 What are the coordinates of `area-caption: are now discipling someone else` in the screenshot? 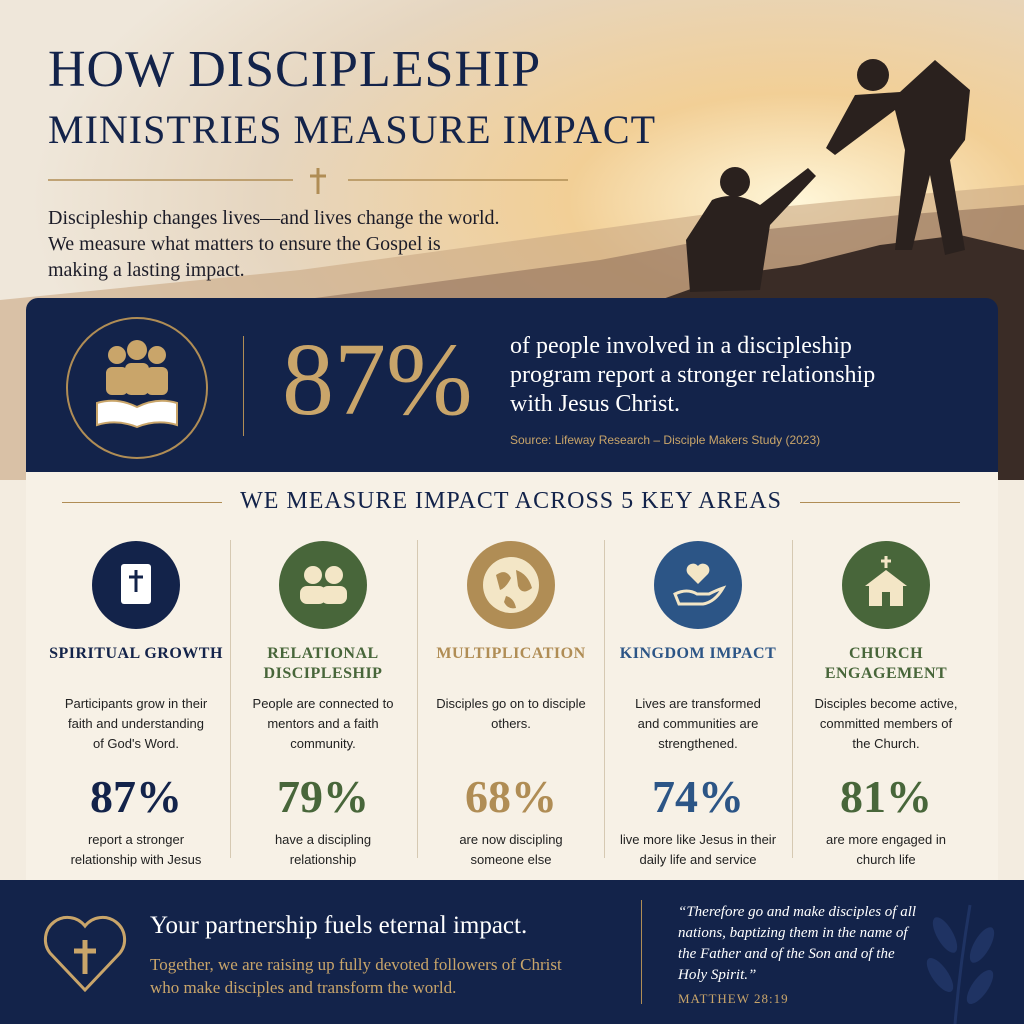 It's located at (511, 849).